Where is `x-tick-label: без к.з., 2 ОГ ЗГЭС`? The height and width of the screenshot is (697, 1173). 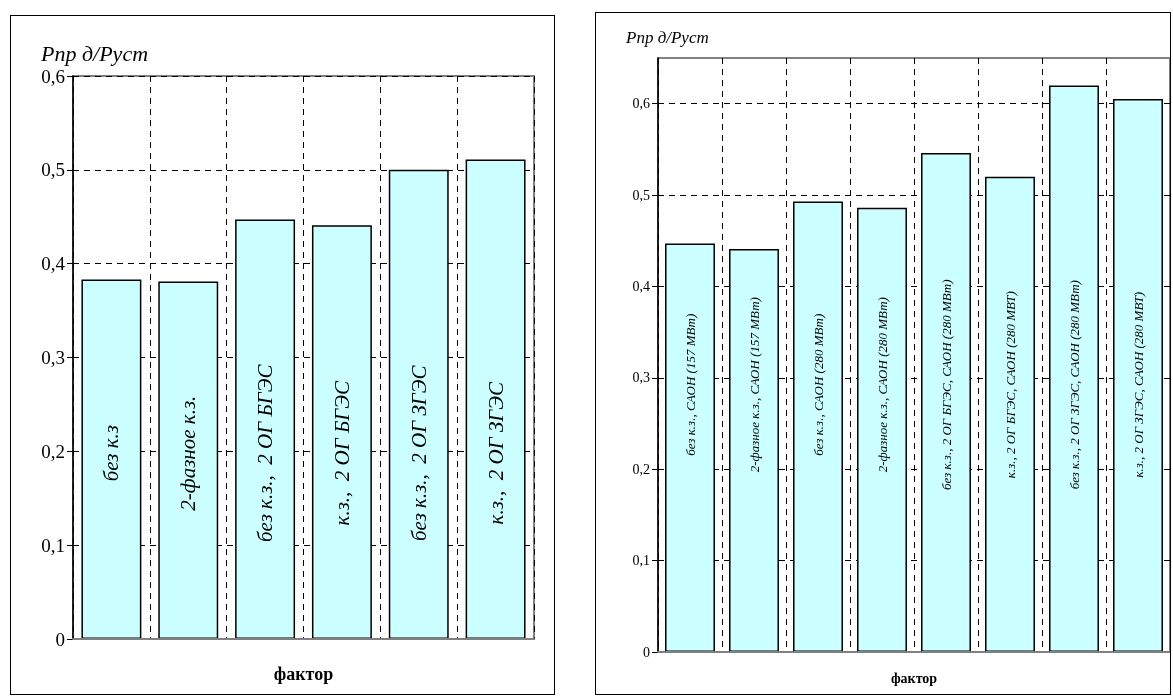 x-tick-label: без к.з., 2 ОГ ЗГЭС is located at coordinates (418, 452).